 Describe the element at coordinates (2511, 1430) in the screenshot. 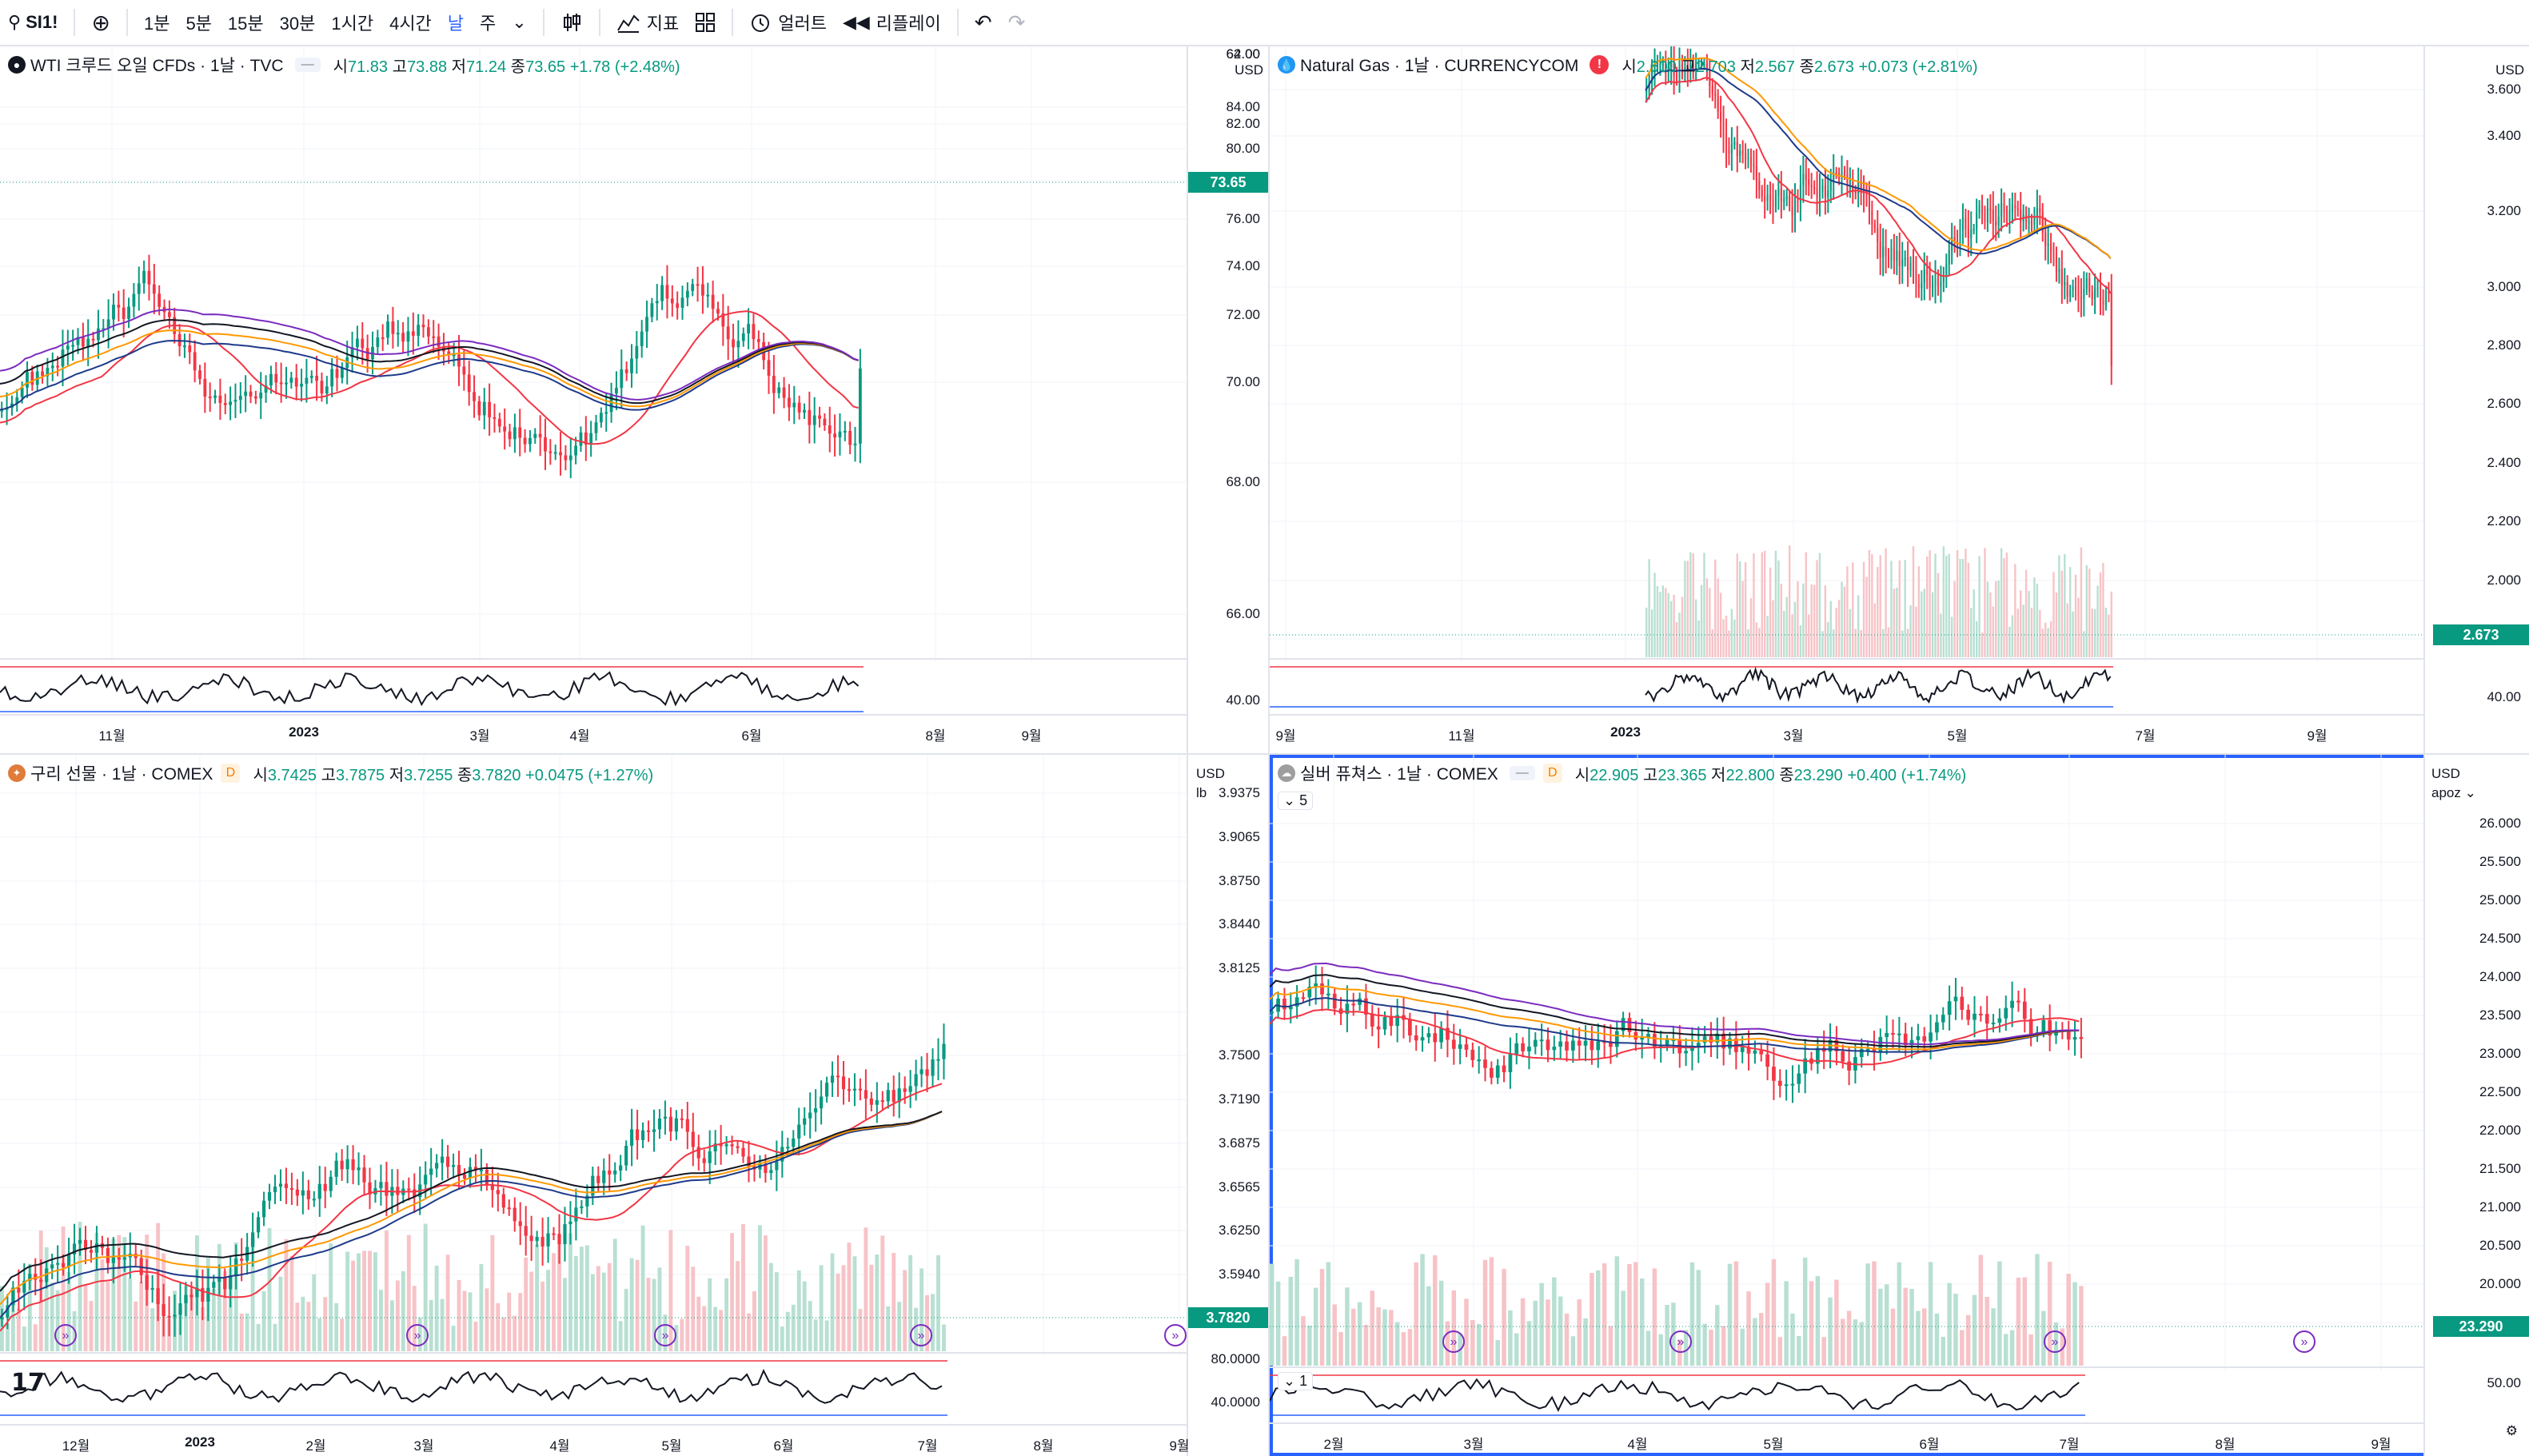

I see `settings-gear-icon: ⚙` at that location.